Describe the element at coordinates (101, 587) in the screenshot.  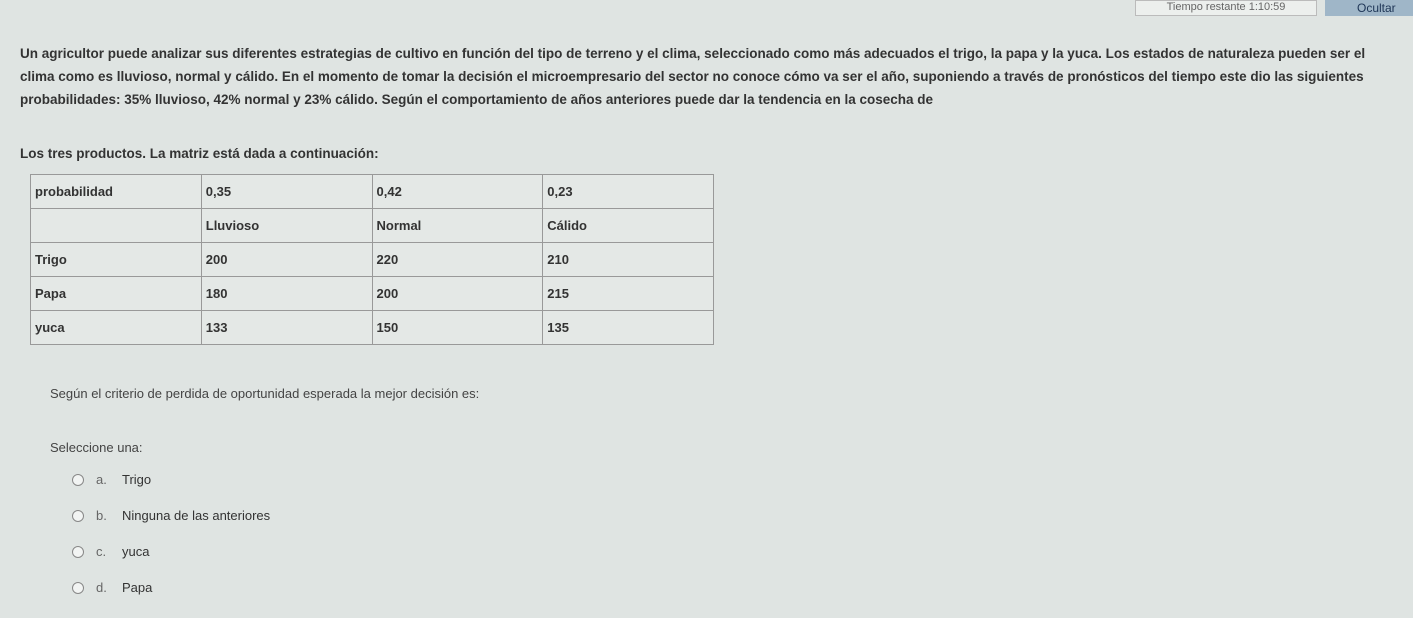
I see `option-letter: d.` at that location.